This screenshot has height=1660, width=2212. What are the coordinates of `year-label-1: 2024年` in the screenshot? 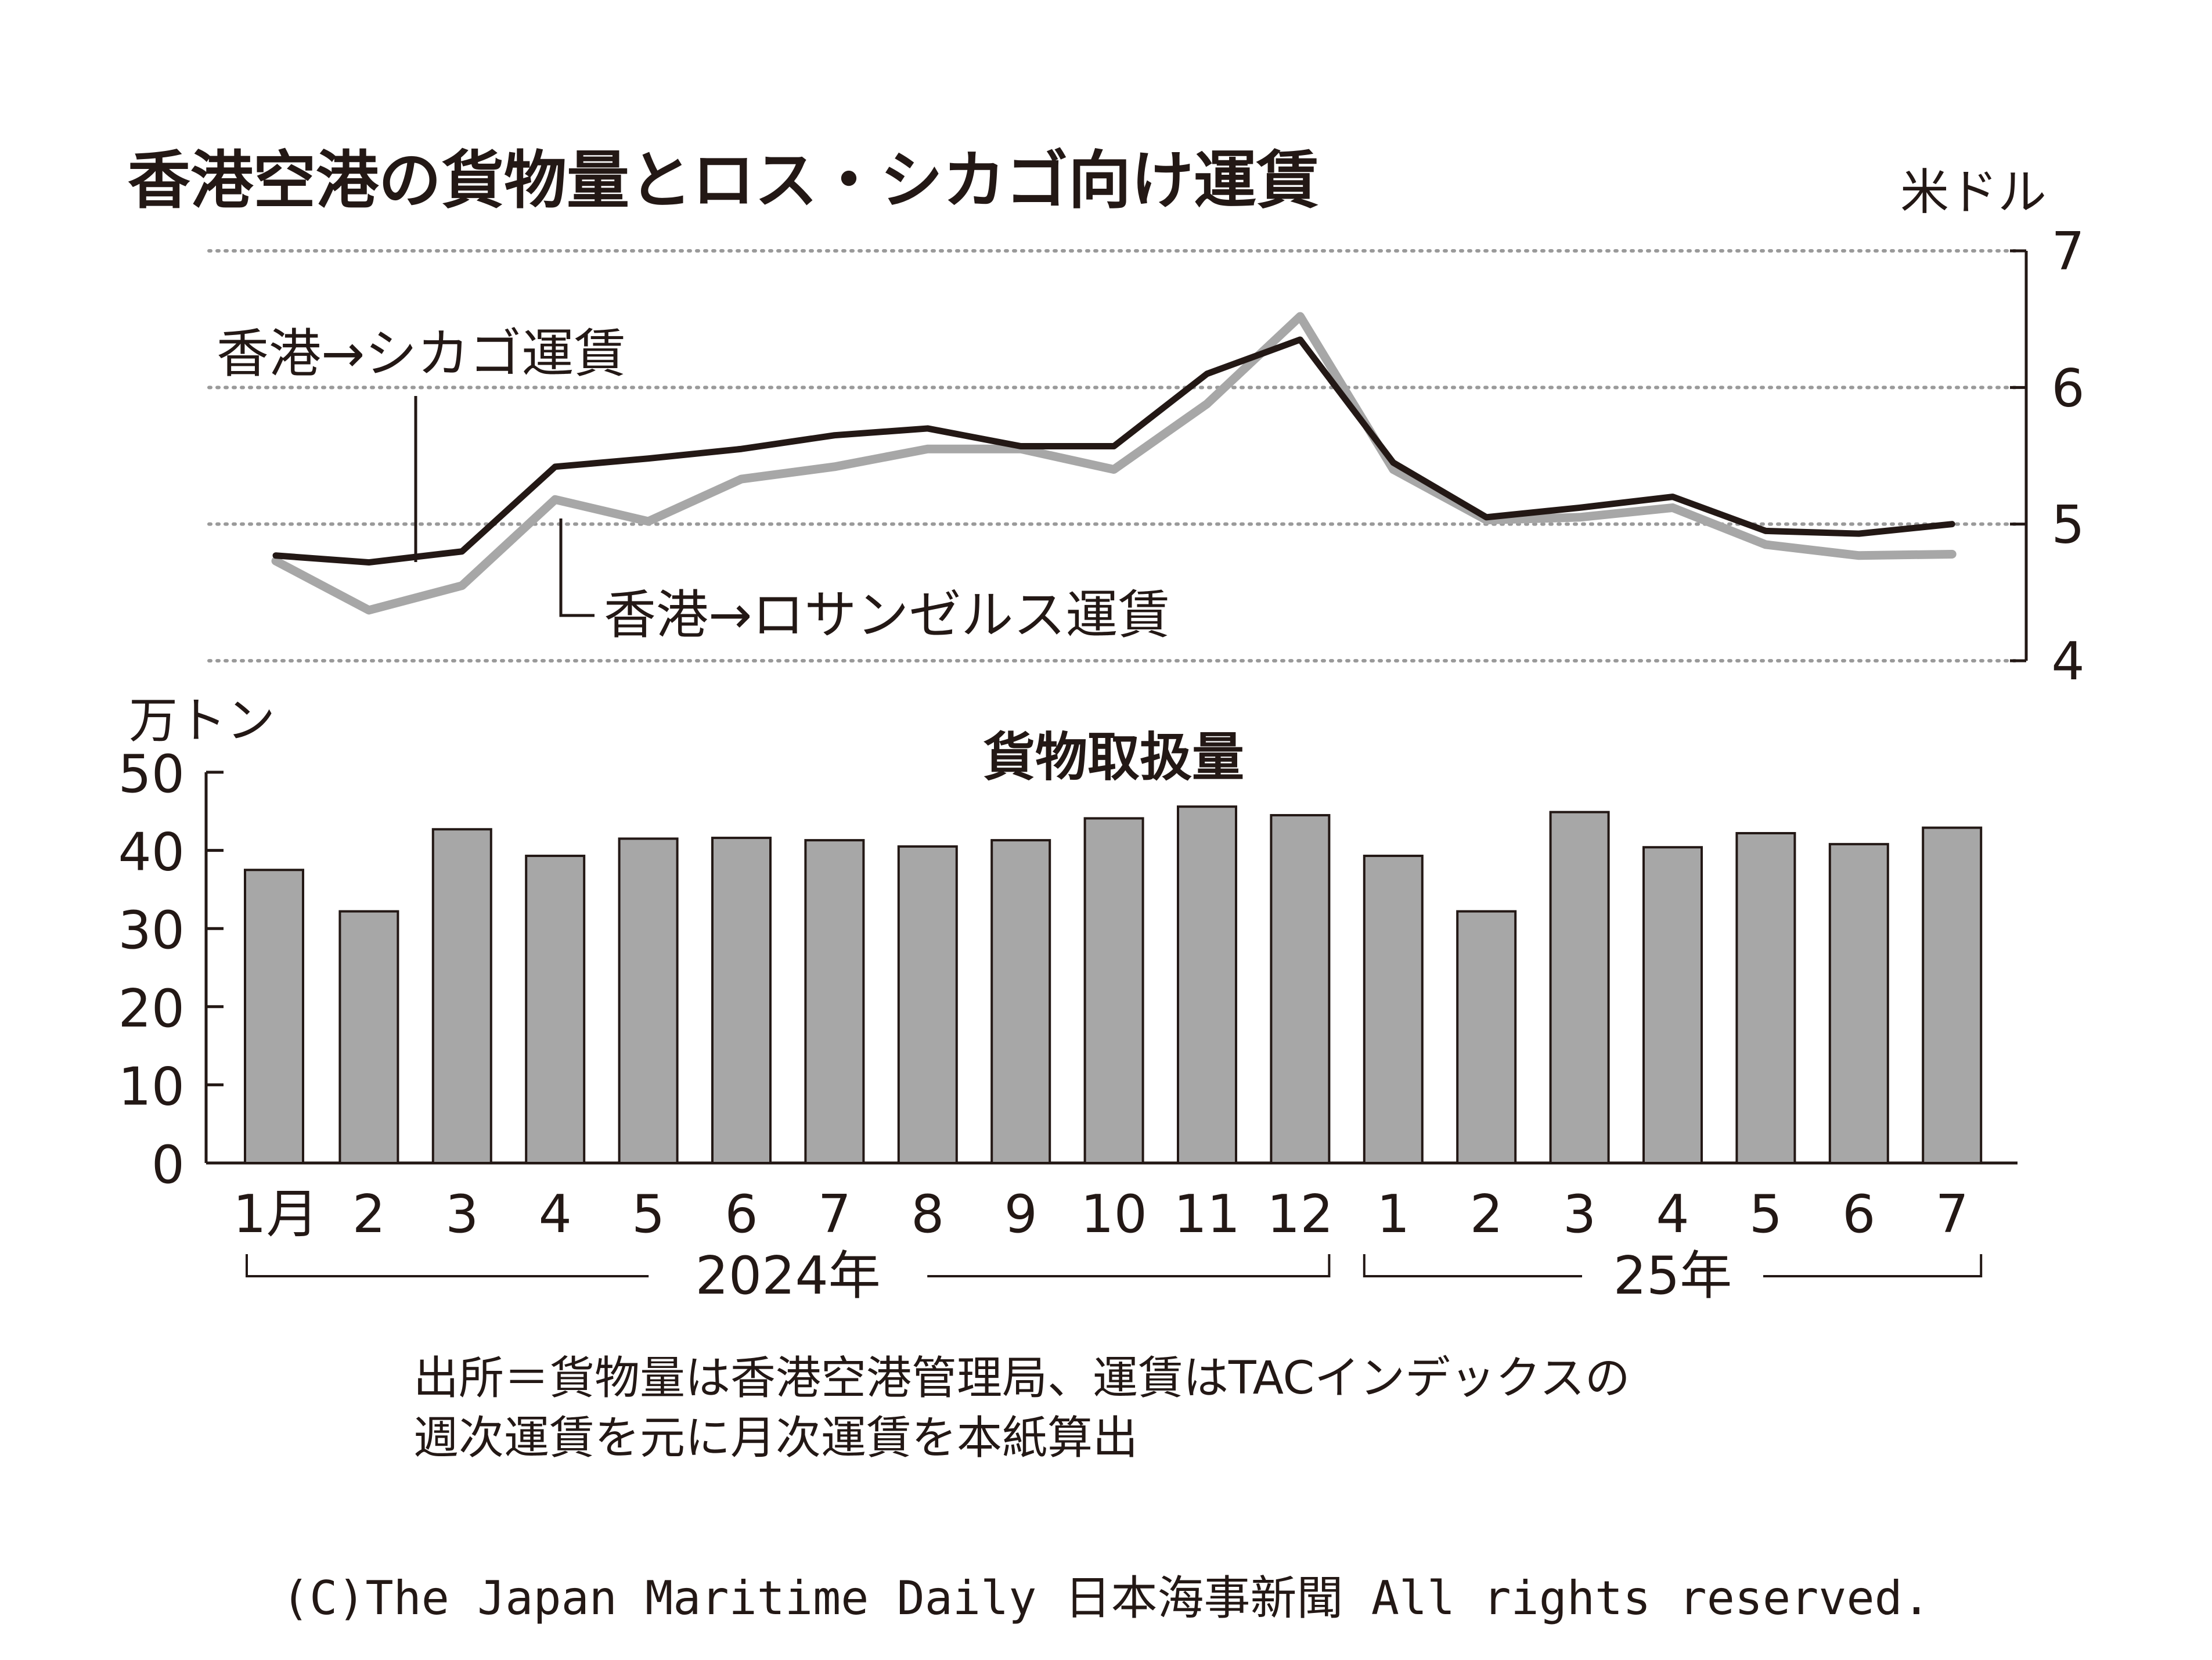 It's located at (788, 1275).